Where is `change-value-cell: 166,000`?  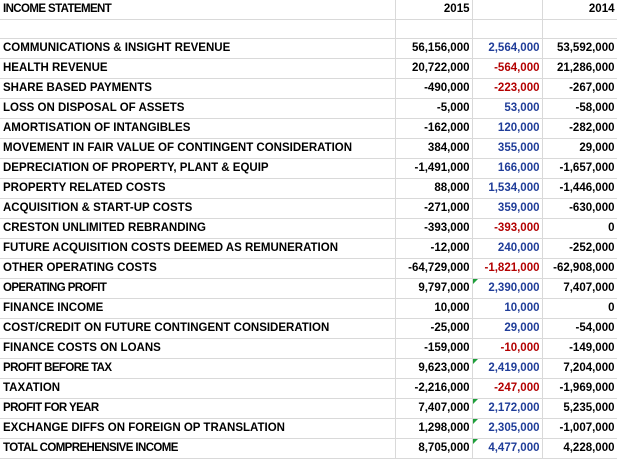 change-value-cell: 166,000 is located at coordinates (507, 168).